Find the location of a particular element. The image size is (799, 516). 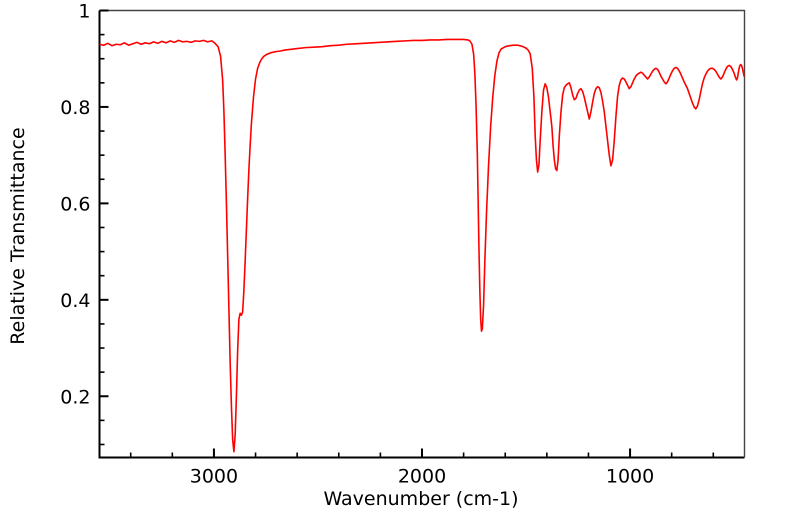

y-axis-tick-labels: 0.2 0.4 0.6 0.8 1 is located at coordinates (75, 205).